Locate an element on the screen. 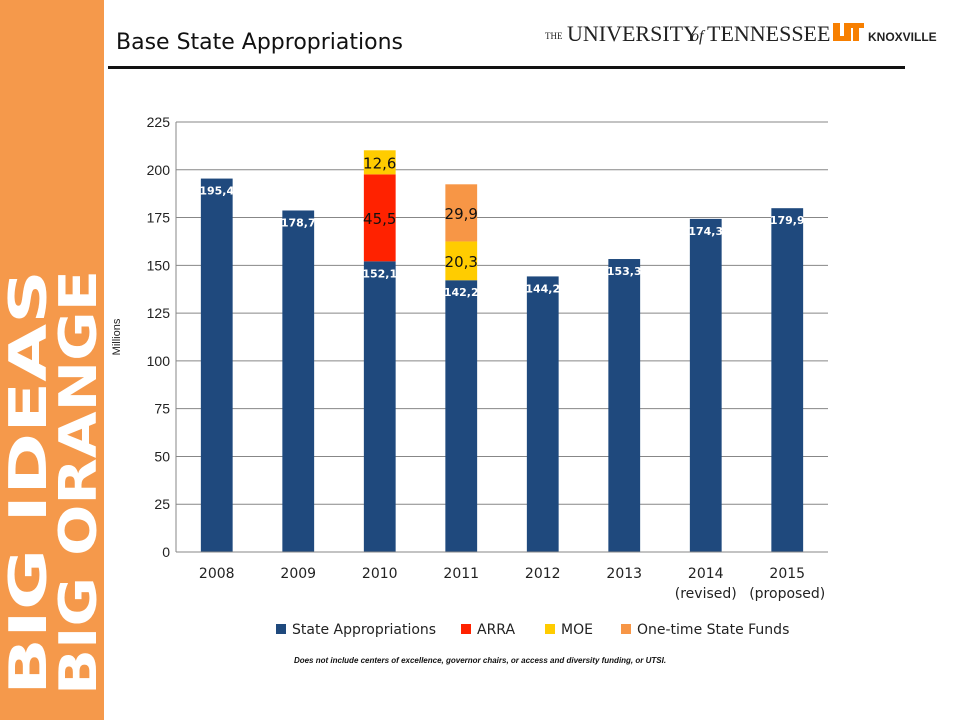  data-label: 179,9 is located at coordinates (787, 220).